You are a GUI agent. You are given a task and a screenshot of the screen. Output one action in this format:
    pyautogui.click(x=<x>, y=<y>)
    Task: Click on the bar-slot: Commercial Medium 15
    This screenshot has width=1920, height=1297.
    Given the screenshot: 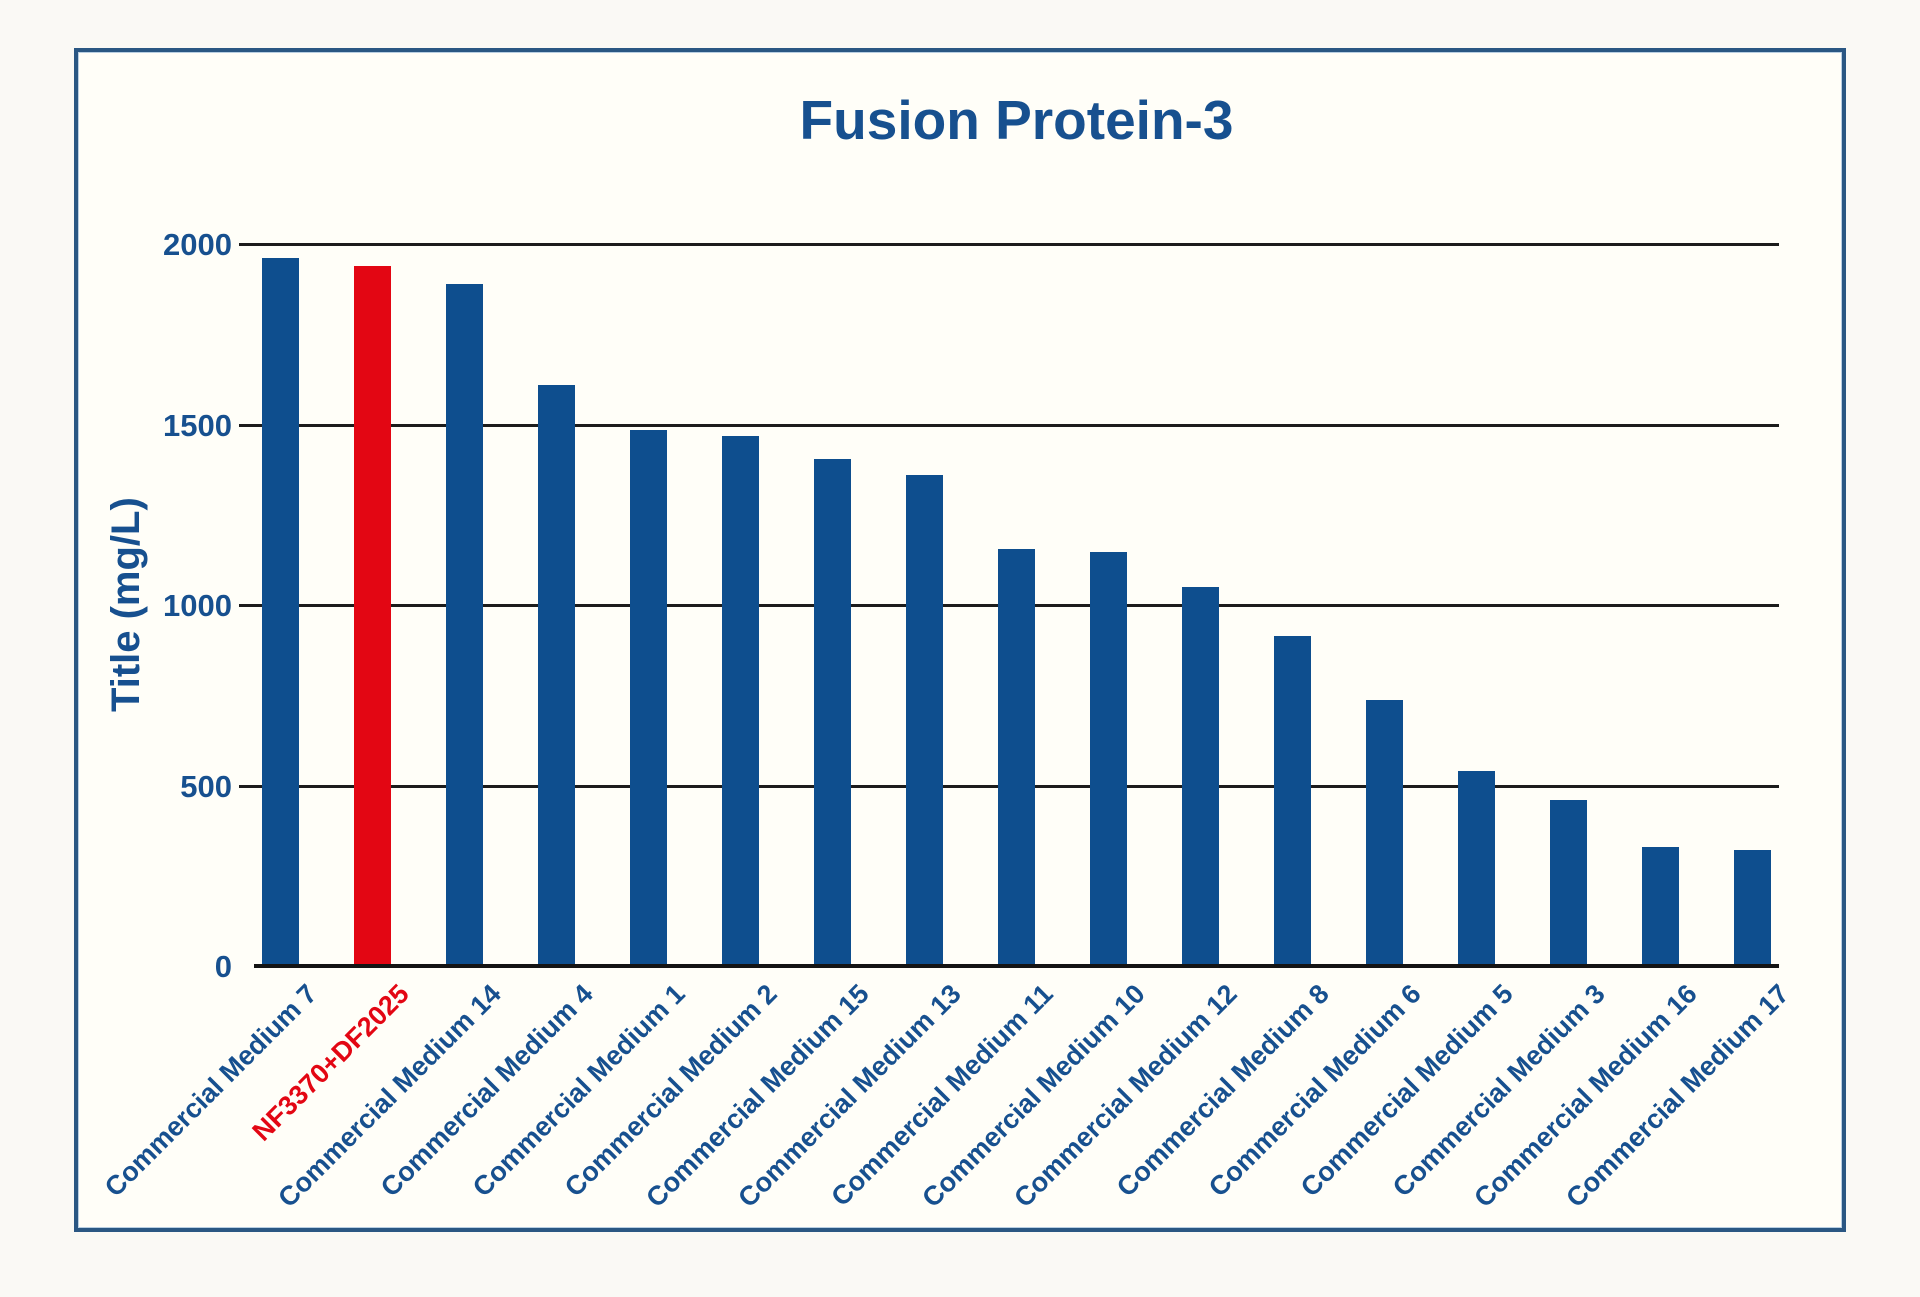 What is the action you would take?
    pyautogui.click(x=757, y=728)
    